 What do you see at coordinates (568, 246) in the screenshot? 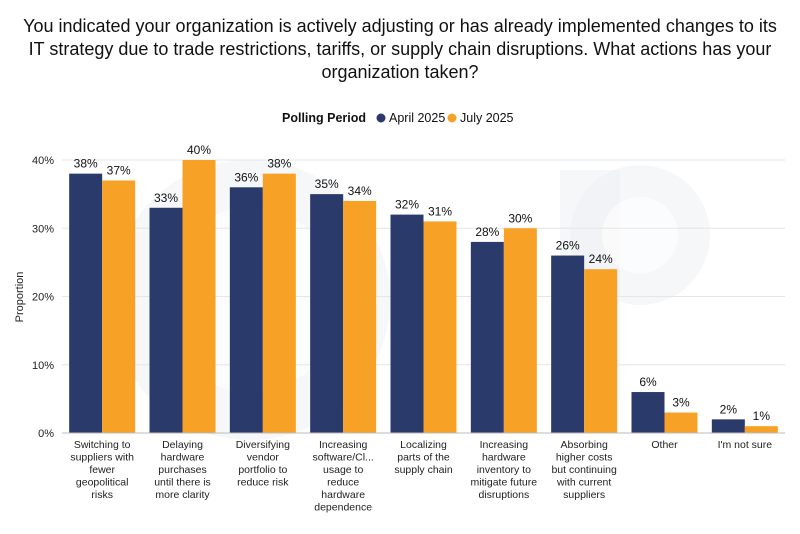
I see `data-label: 26%` at bounding box center [568, 246].